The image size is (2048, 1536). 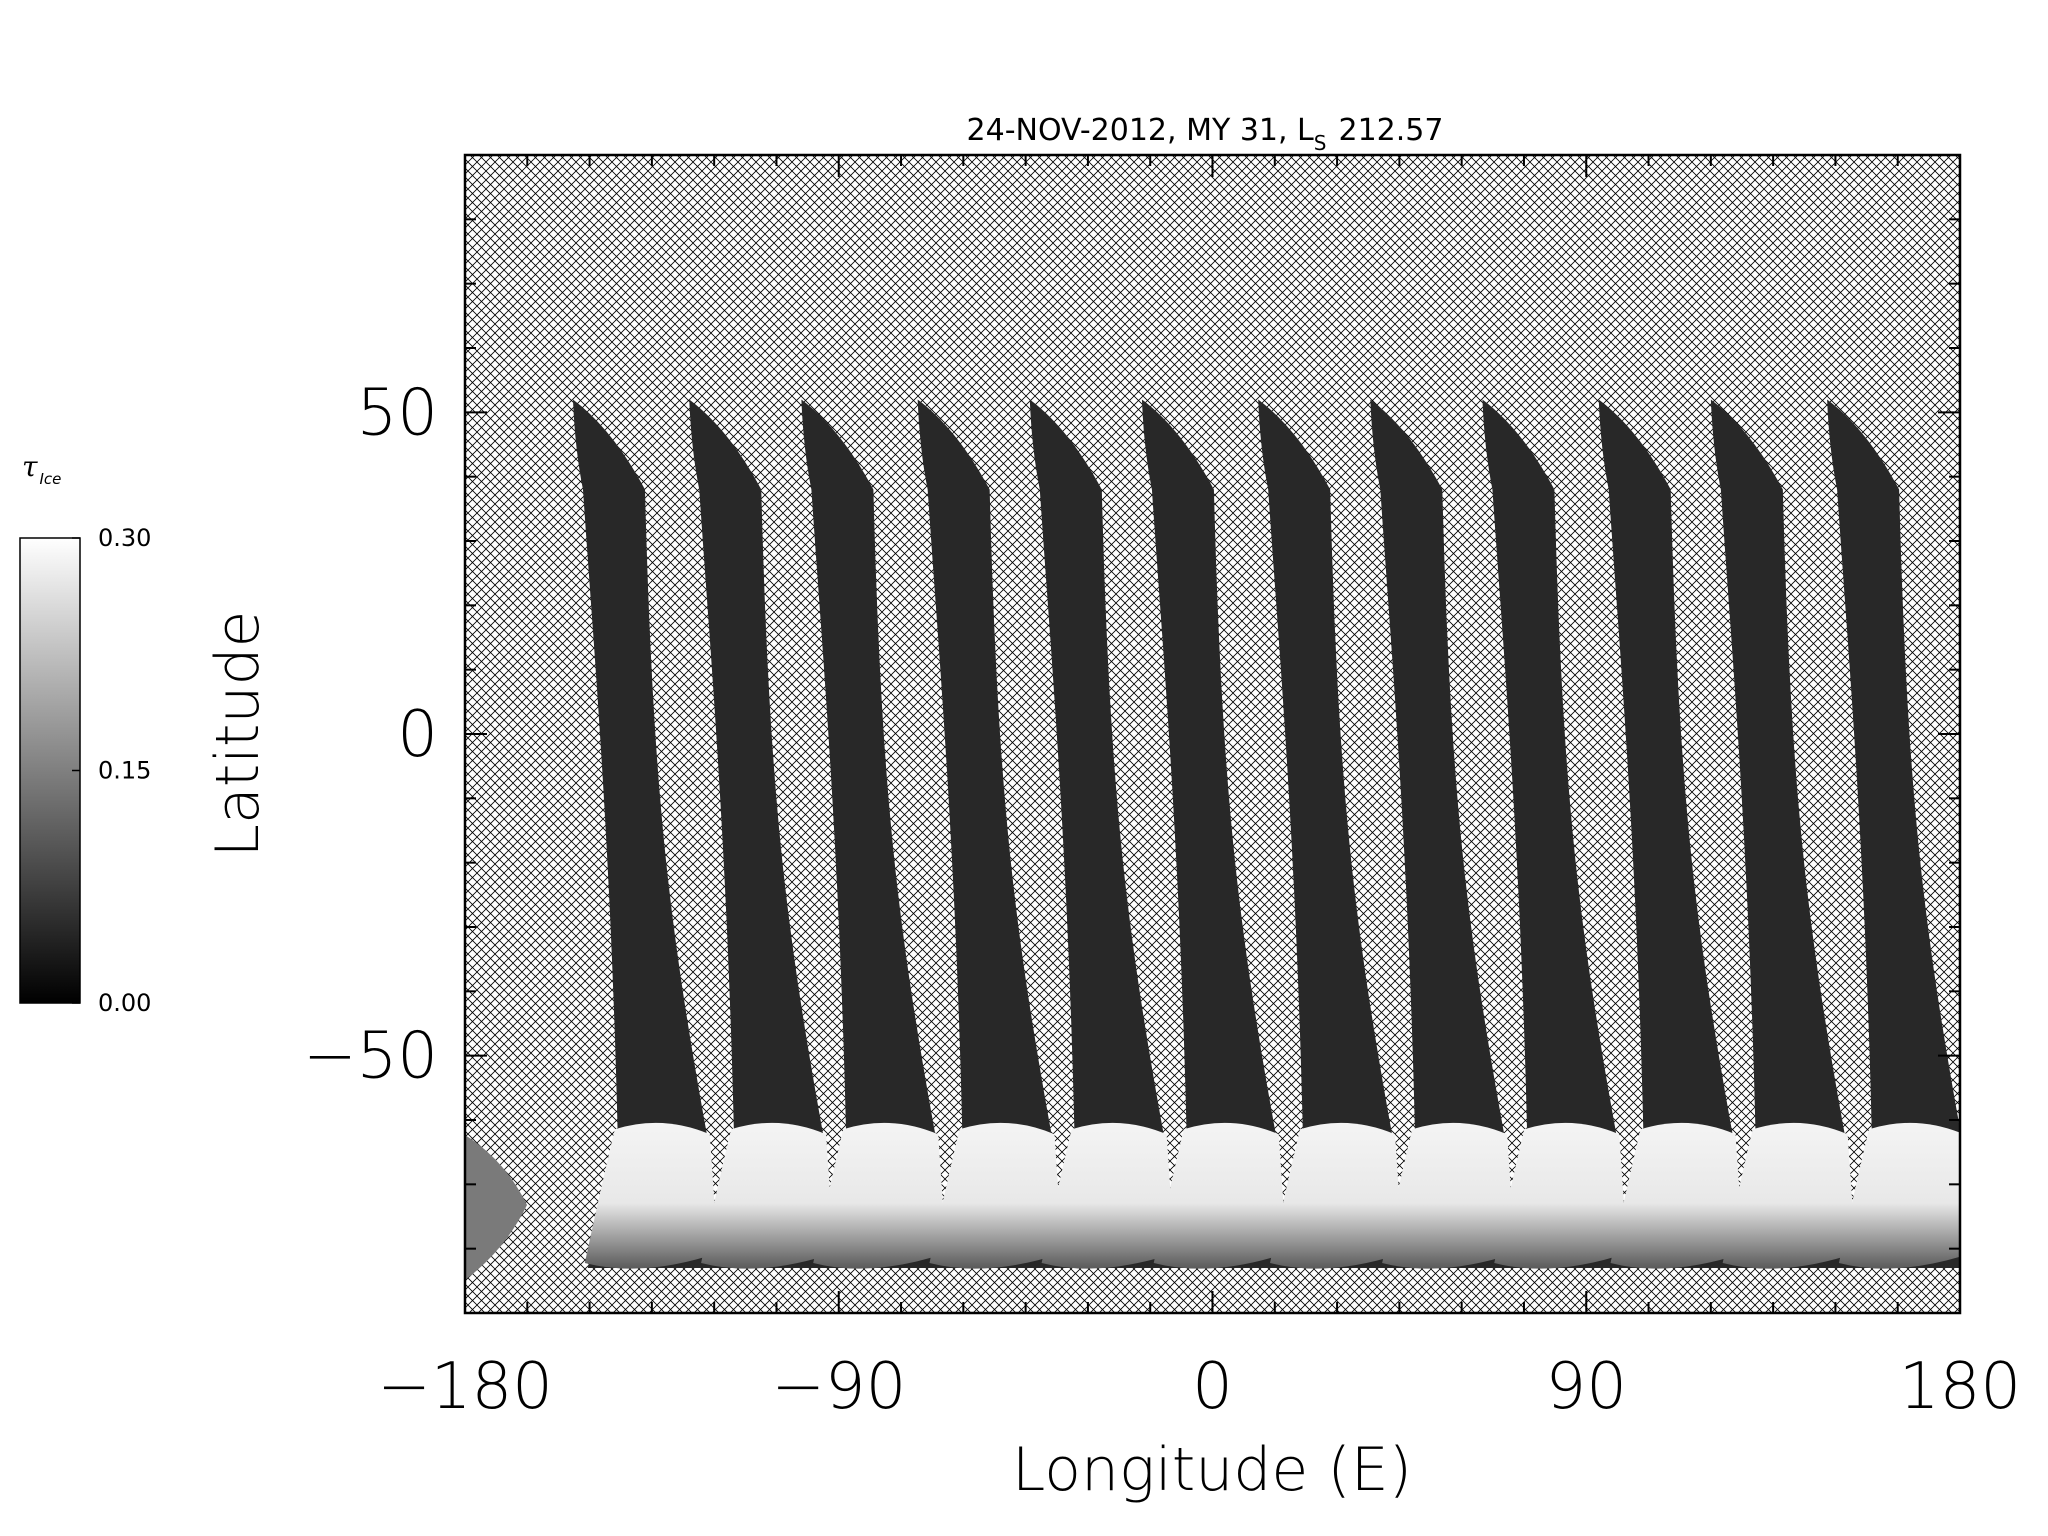 I want to click on y-tick-label: −50, so click(x=370, y=1057).